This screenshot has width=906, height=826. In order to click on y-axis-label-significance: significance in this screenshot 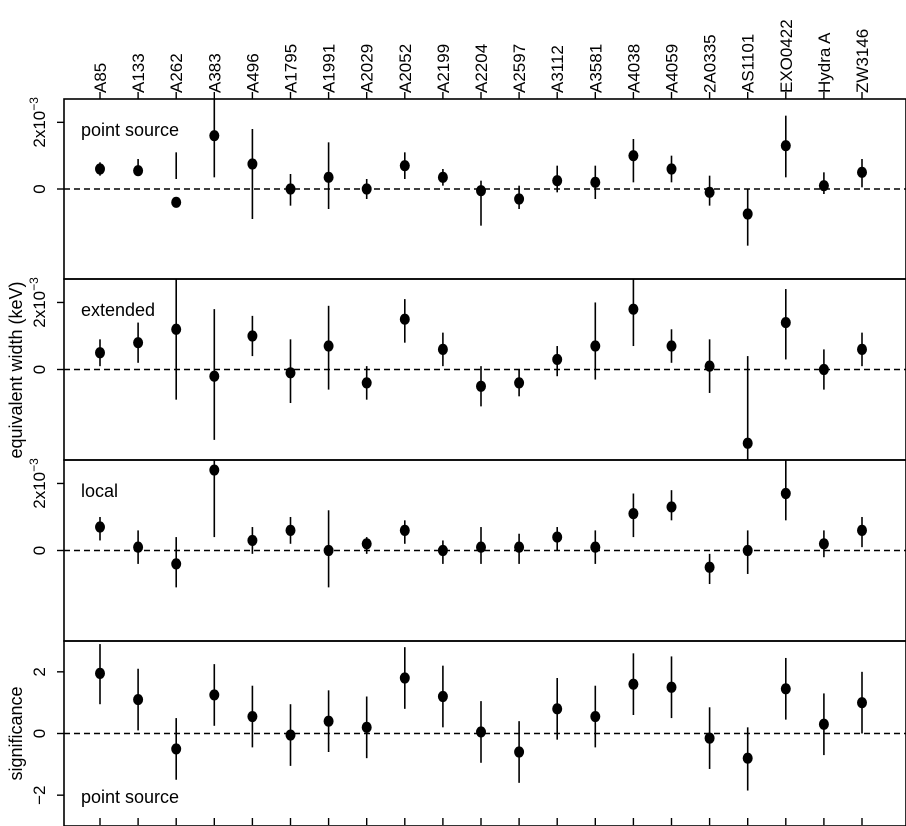, I will do `click(16, 733)`.